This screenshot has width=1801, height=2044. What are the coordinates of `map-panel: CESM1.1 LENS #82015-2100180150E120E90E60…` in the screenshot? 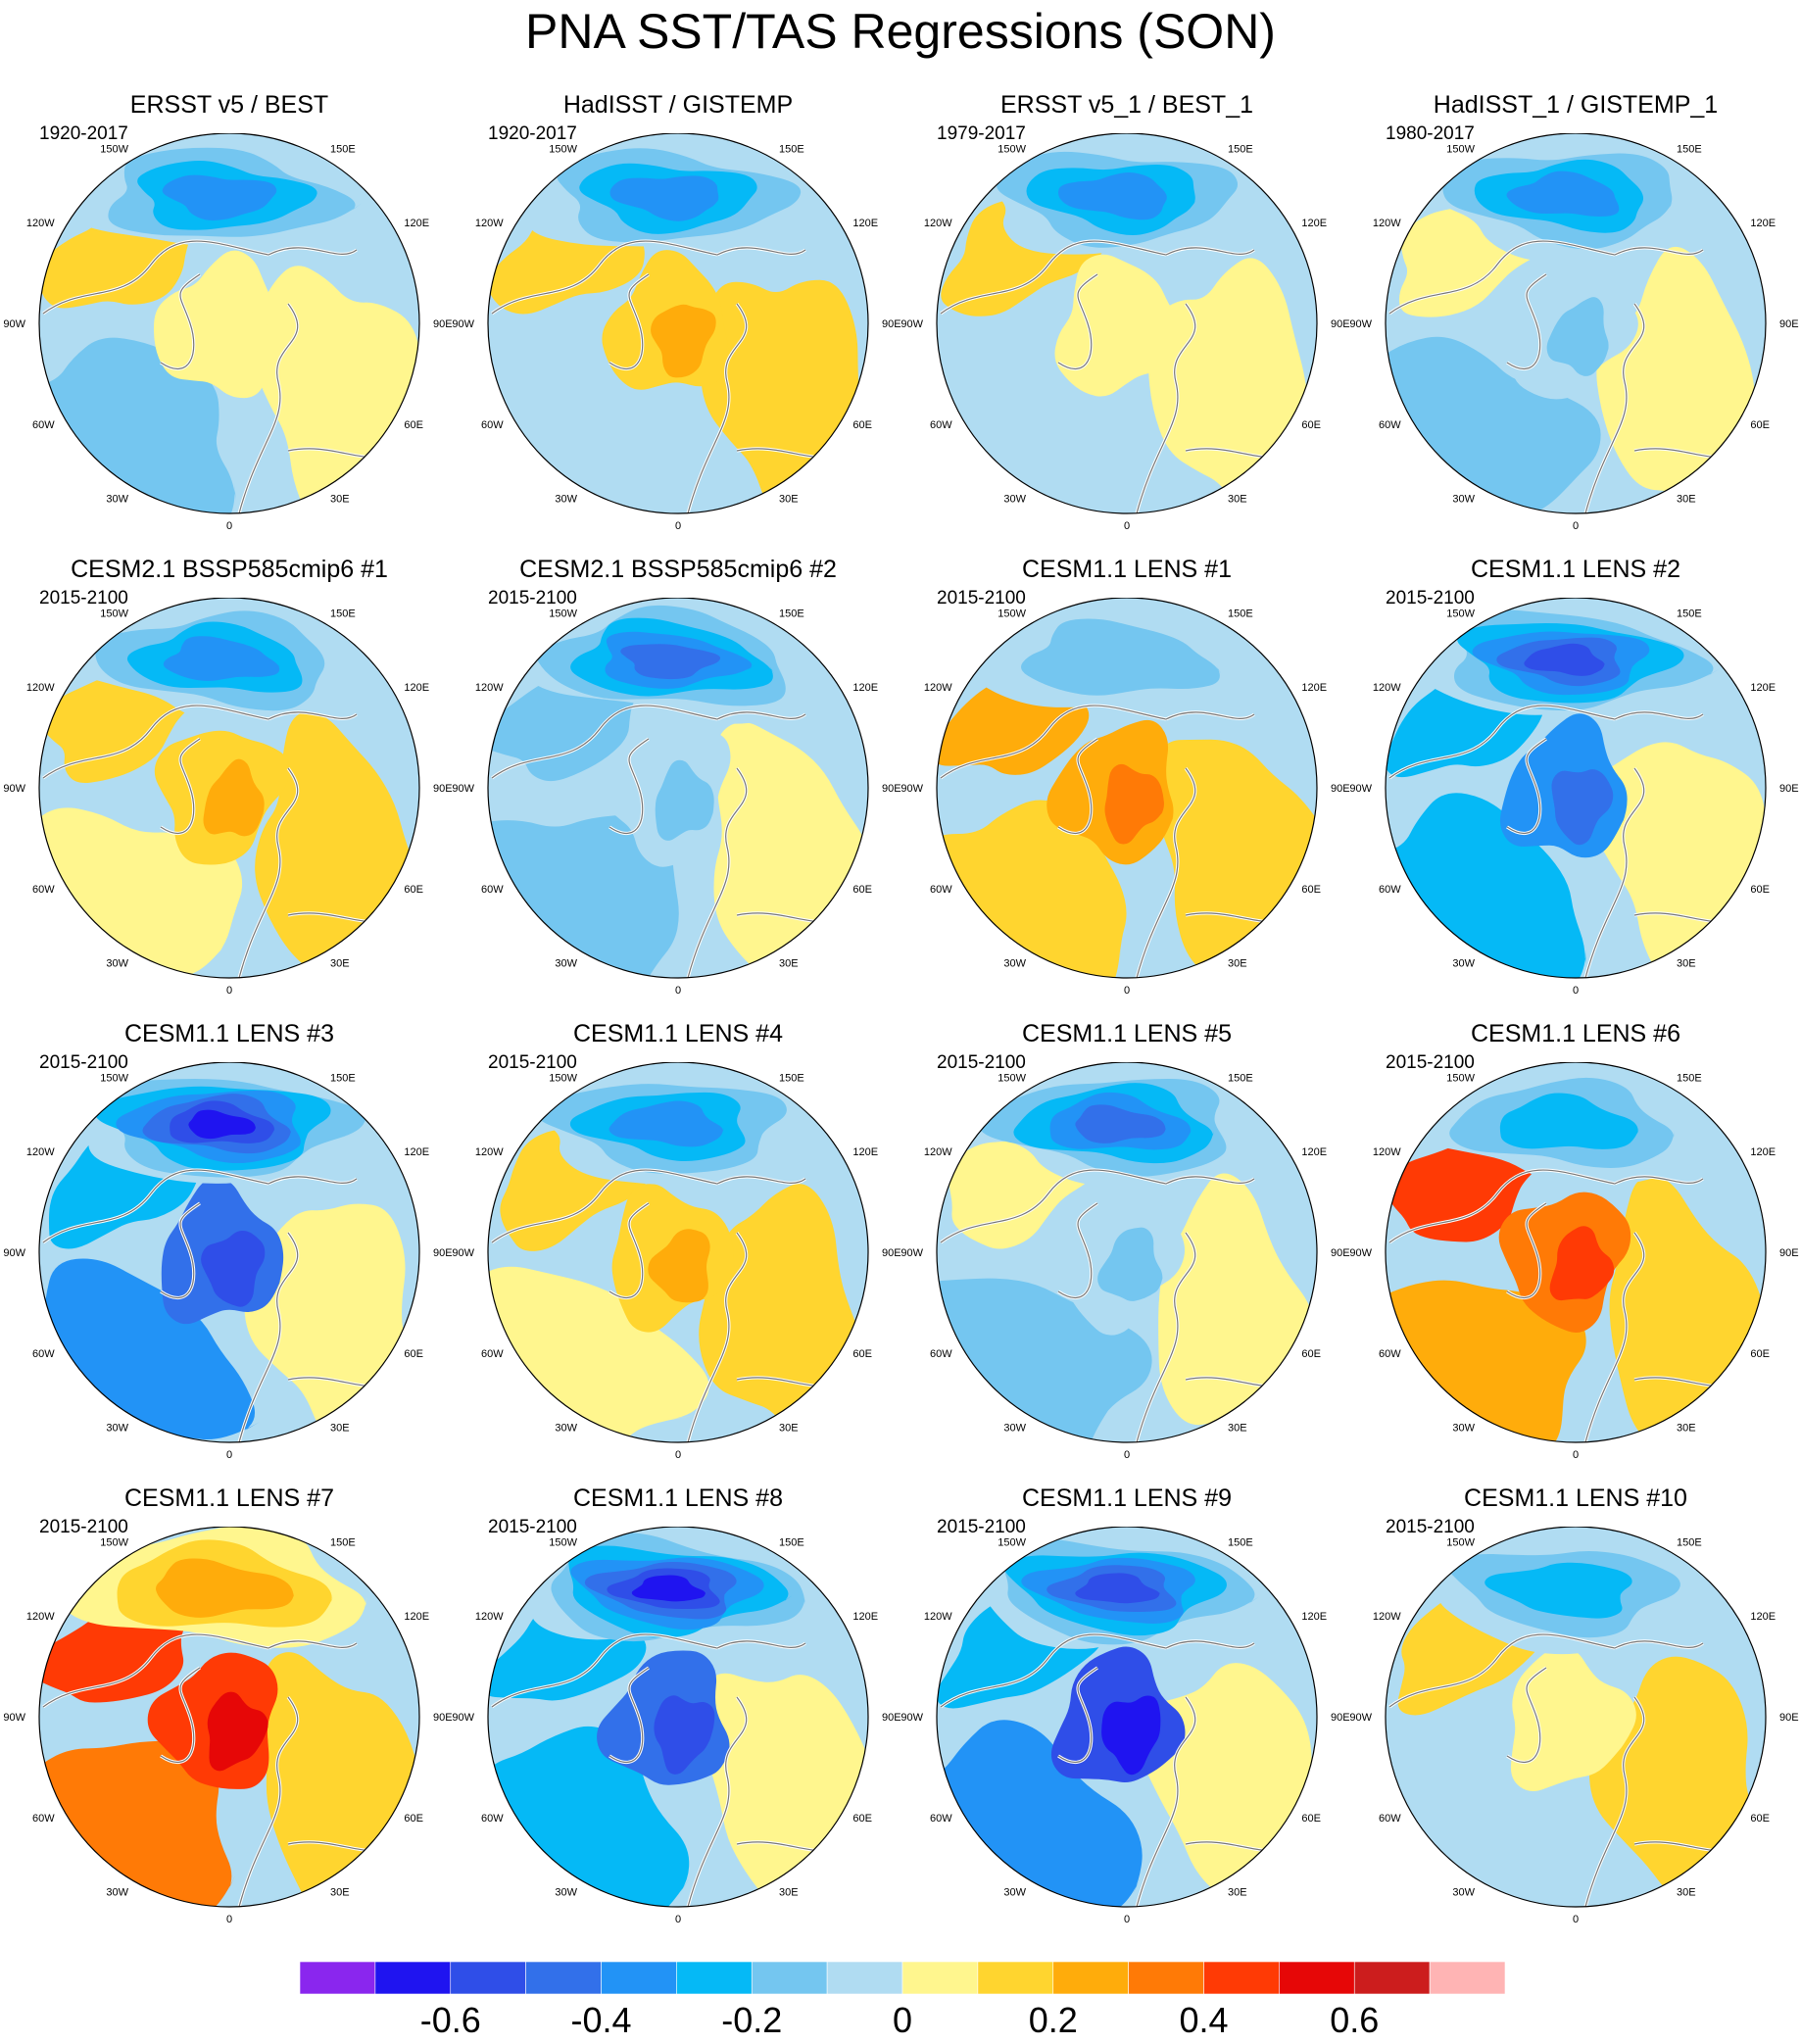 It's located at (678, 1714).